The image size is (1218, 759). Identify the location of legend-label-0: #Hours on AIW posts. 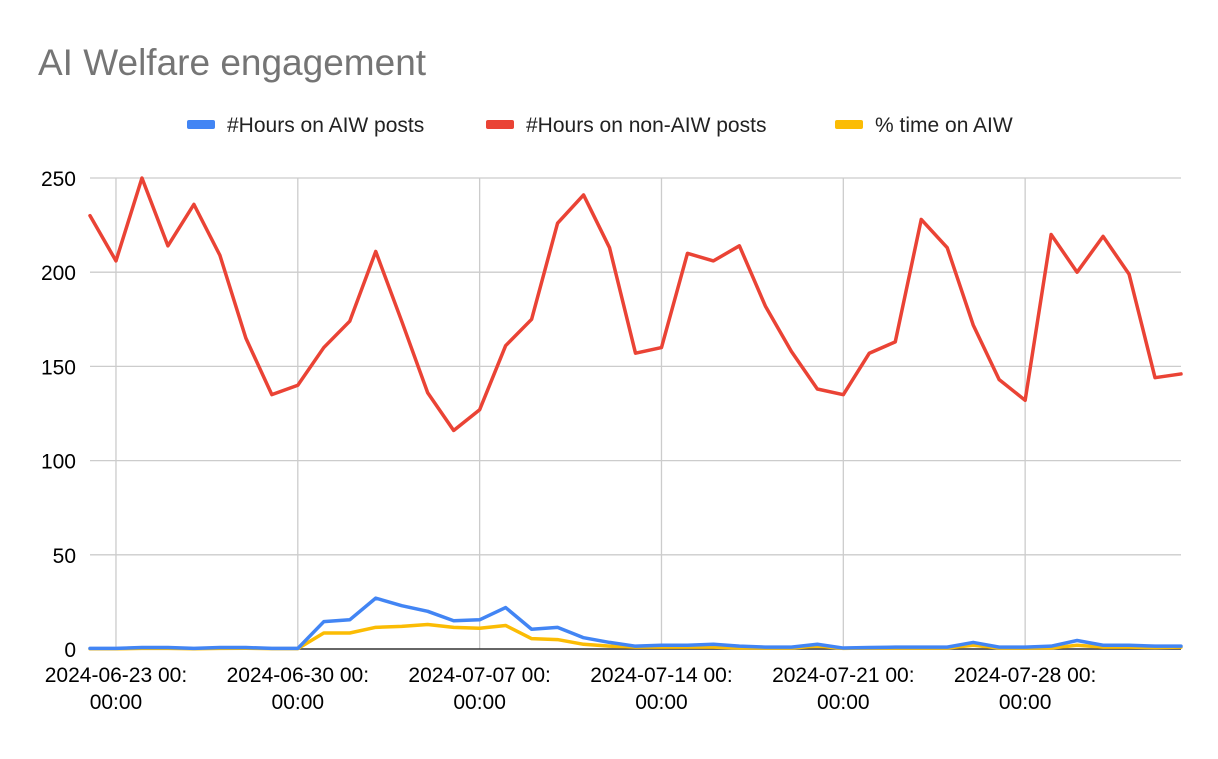
(325, 125).